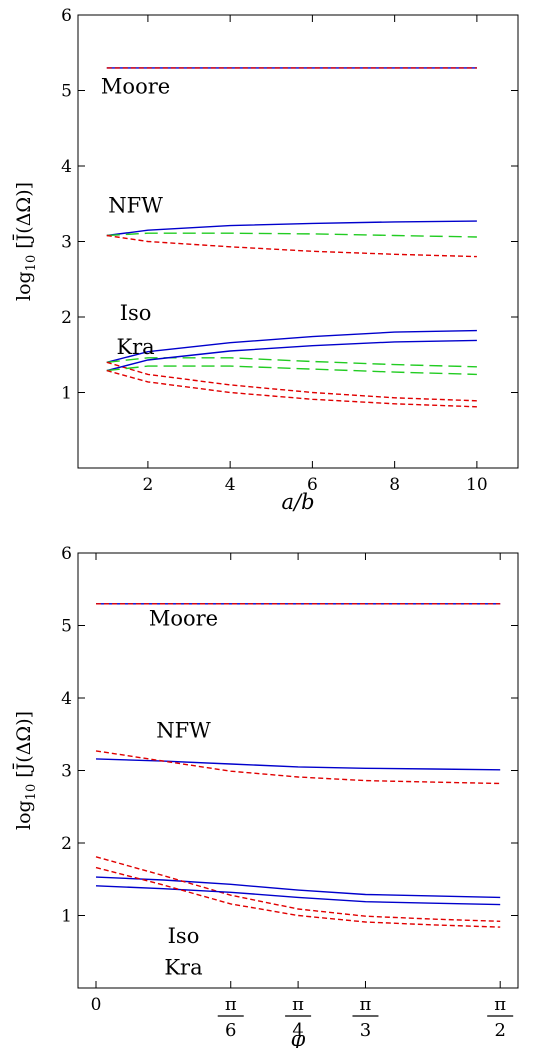 The width and height of the screenshot is (533, 1048). I want to click on x-tick-label: π4, so click(298, 1017).